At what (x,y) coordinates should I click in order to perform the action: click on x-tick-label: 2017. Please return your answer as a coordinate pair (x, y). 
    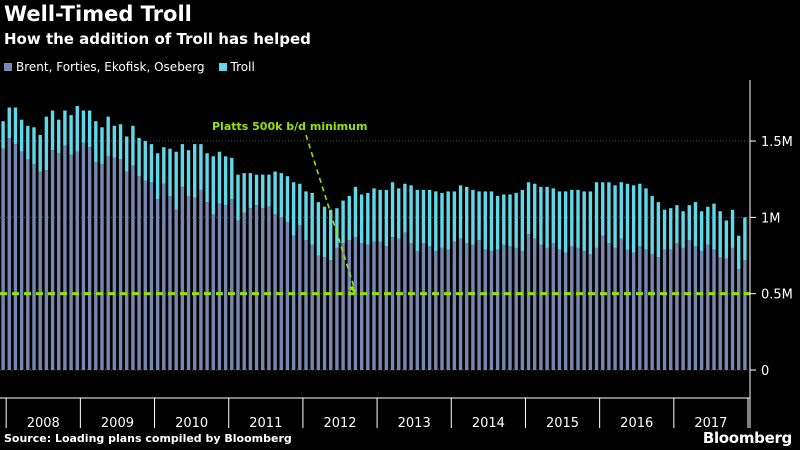
    Looking at the image, I should click on (710, 423).